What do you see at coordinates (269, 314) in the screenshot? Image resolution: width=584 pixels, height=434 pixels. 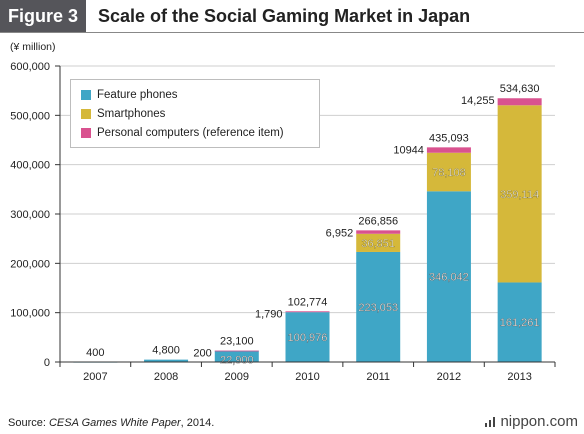 I see `data-label-personal-computers: 1,790` at bounding box center [269, 314].